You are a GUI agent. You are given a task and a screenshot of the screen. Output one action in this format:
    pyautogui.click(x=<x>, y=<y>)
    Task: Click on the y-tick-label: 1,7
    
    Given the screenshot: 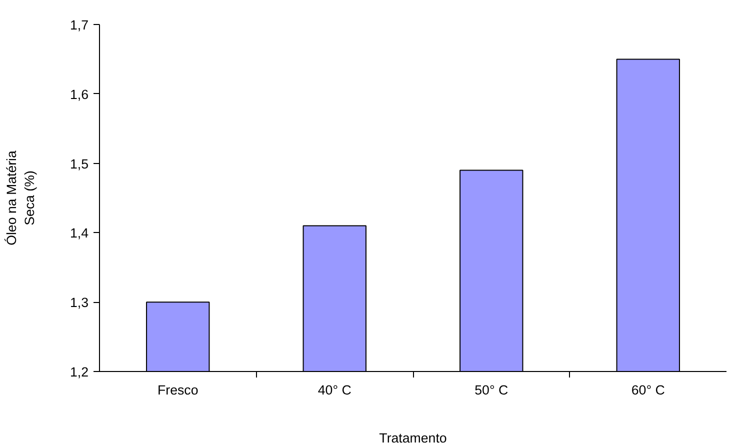 What is the action you would take?
    pyautogui.click(x=79, y=25)
    